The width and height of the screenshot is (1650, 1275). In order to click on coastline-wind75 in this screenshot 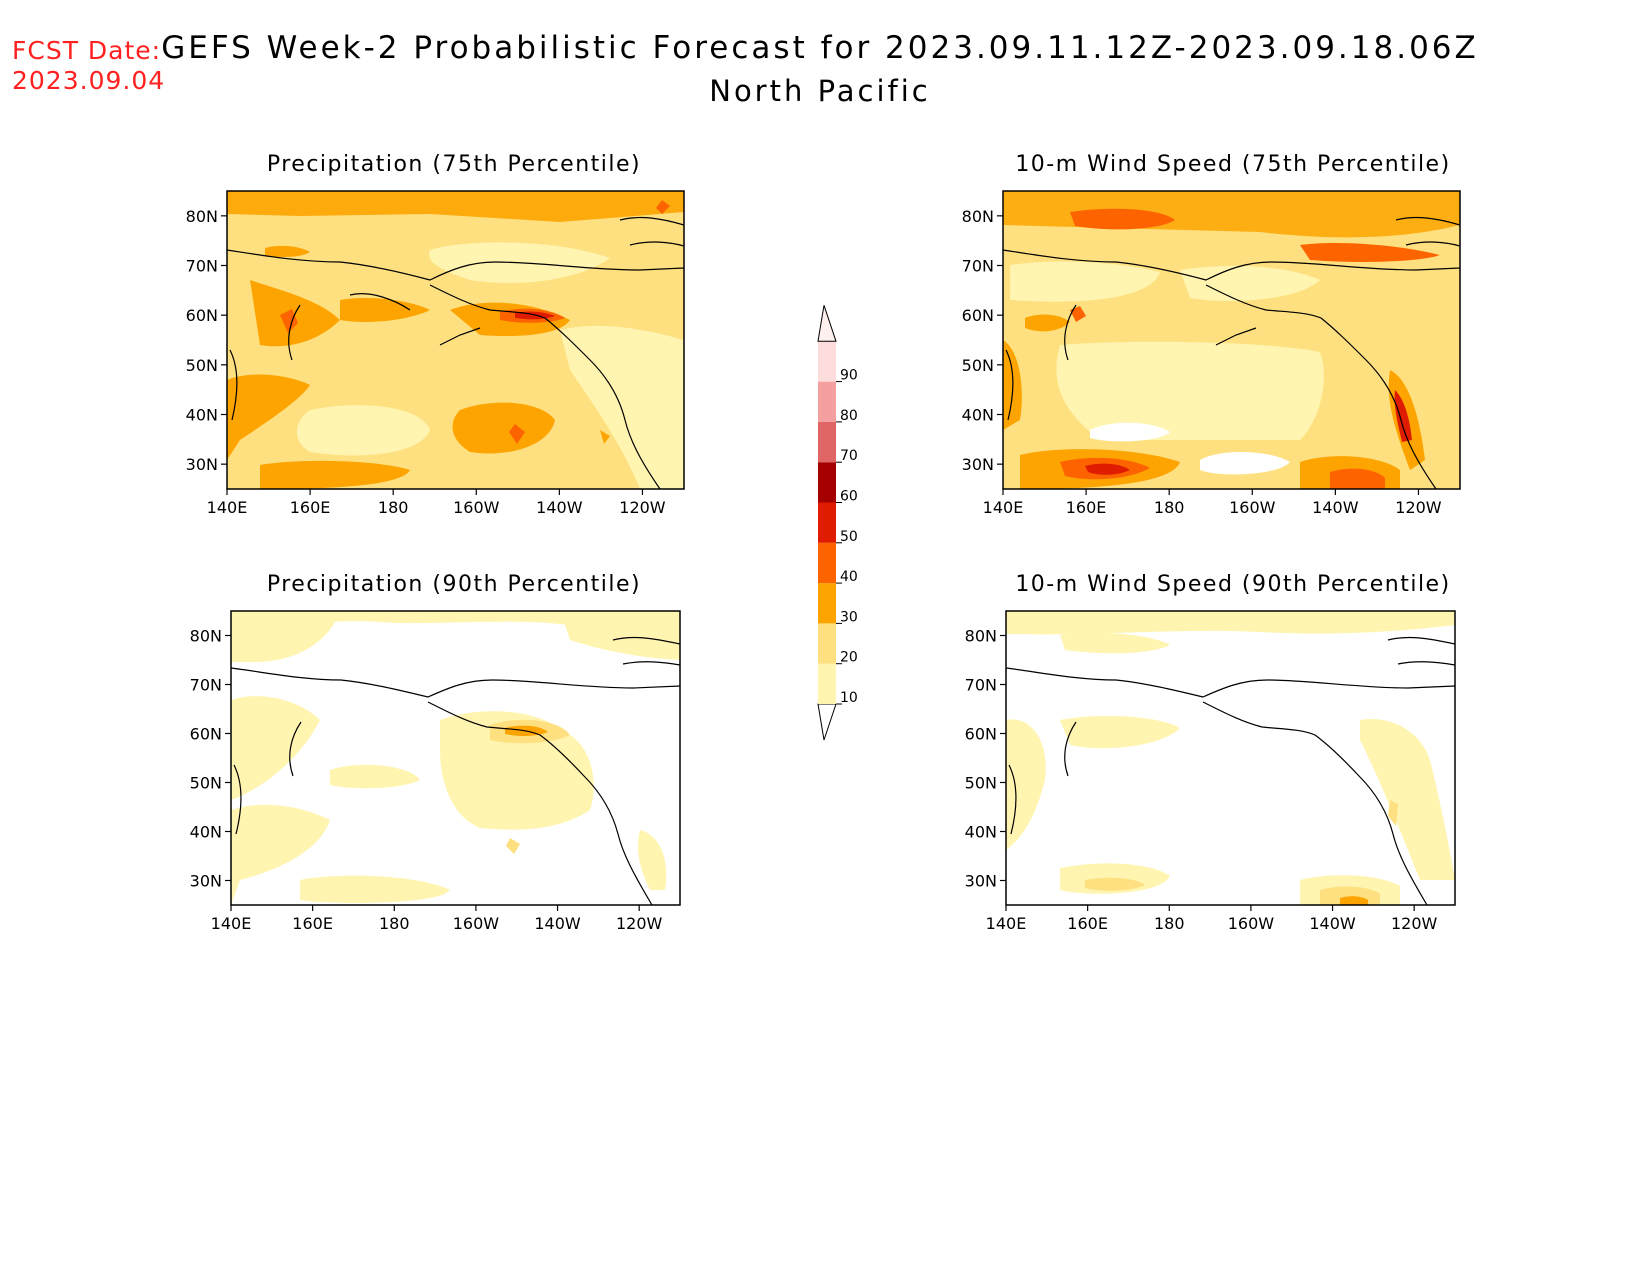, I will do `click(1231, 352)`.